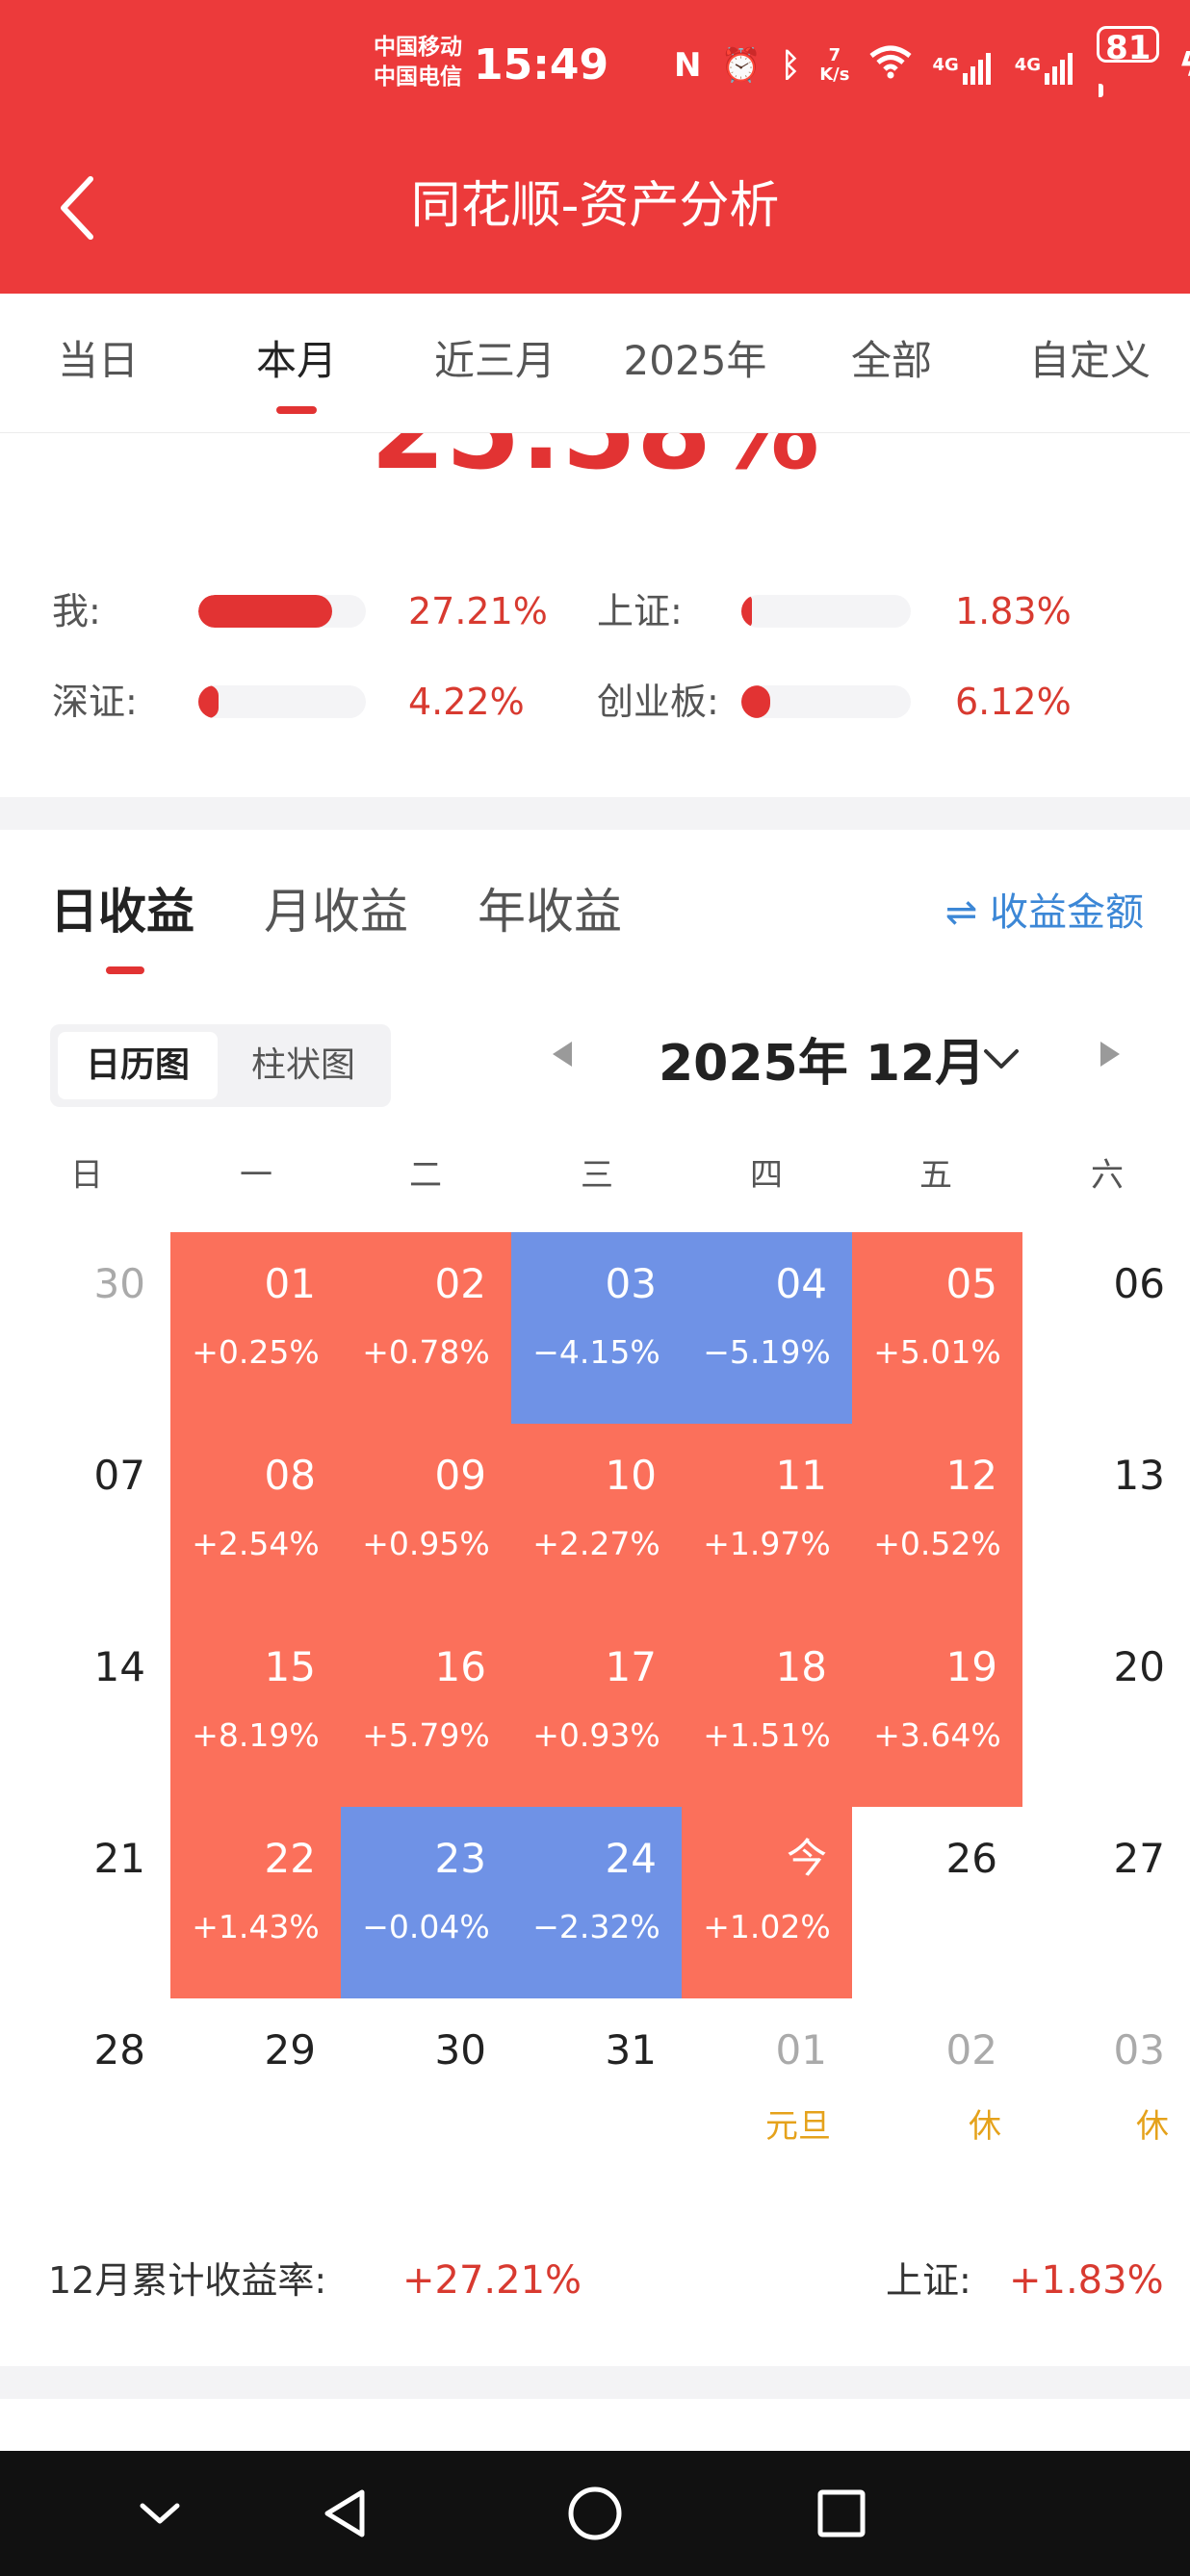 The image size is (1190, 2576). Describe the element at coordinates (290, 1284) in the screenshot. I see `day-number: 01` at that location.